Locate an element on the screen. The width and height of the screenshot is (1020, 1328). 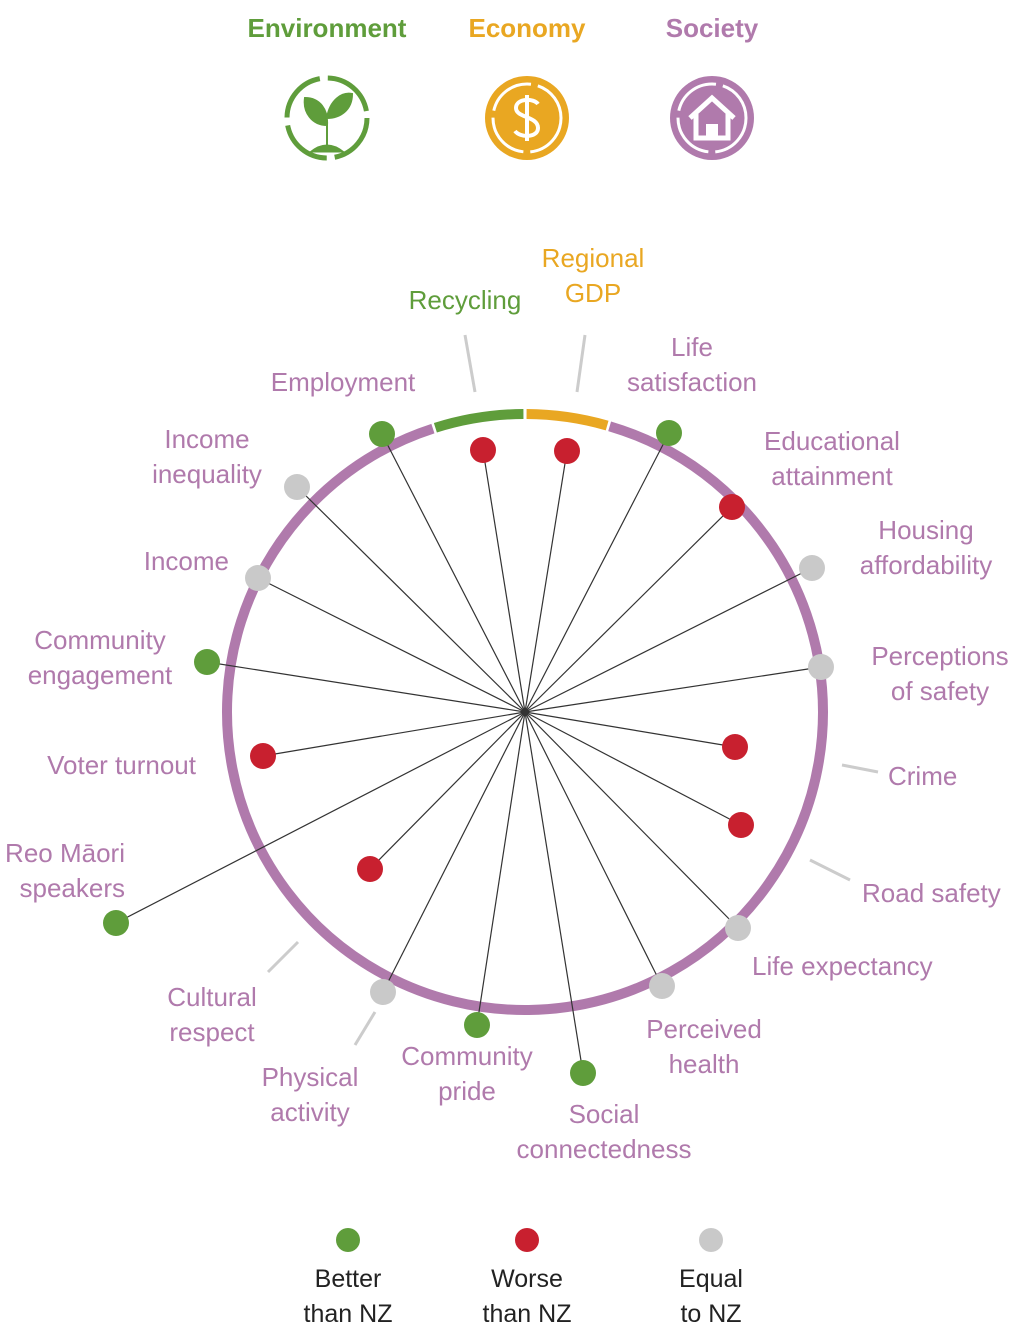
label: Life expectancy is located at coordinates (842, 966).